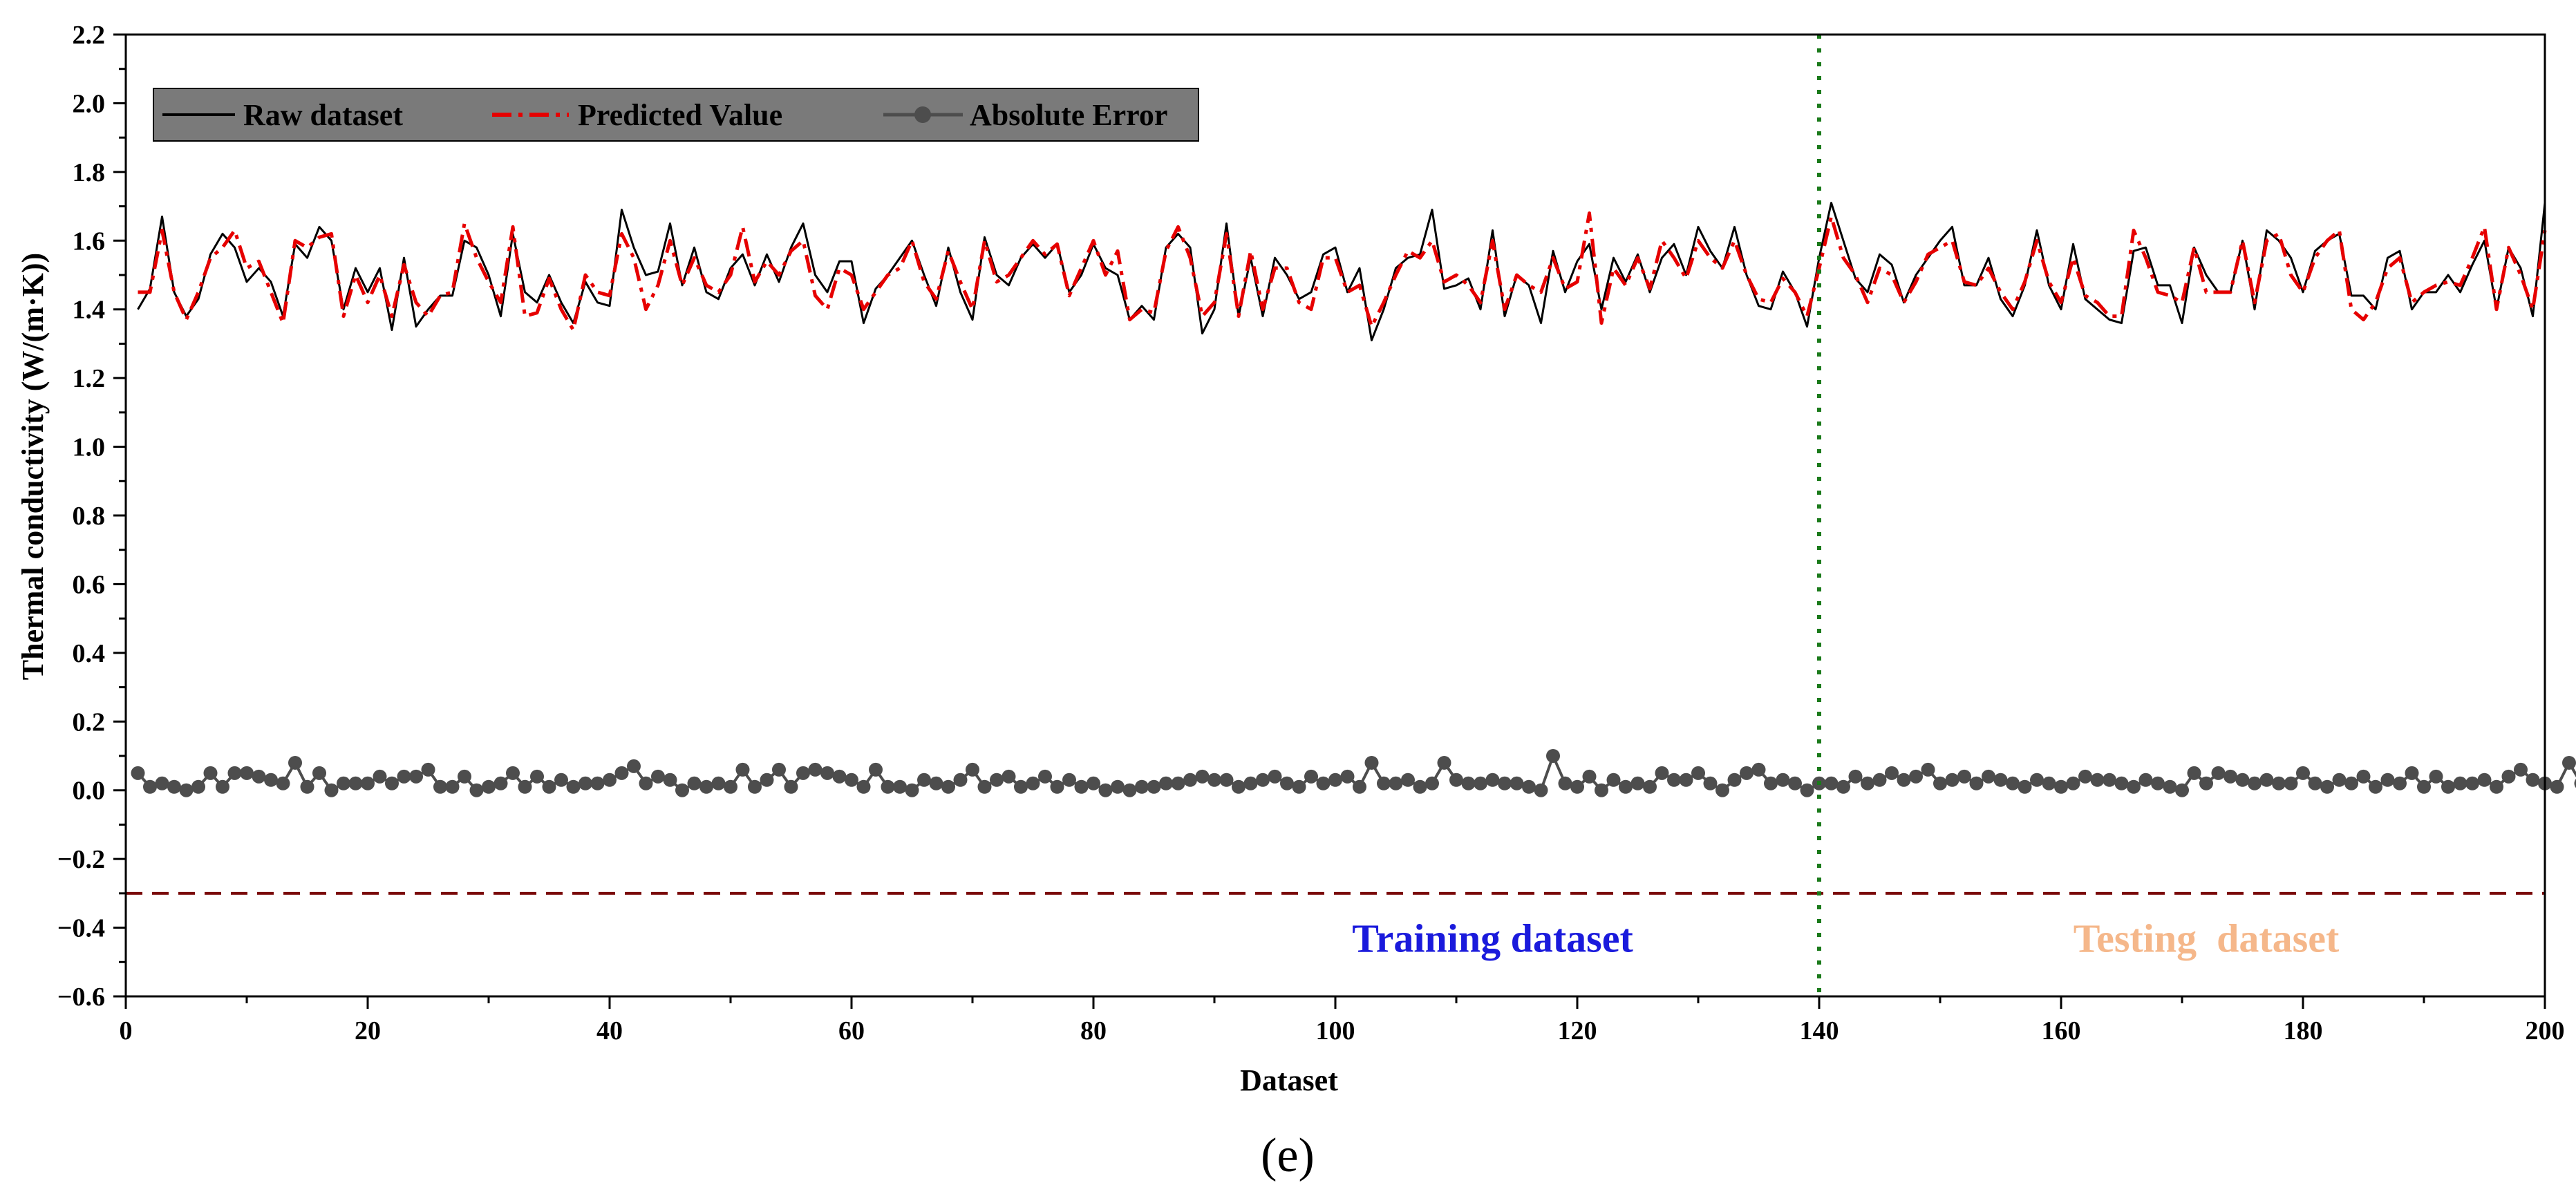 This screenshot has height=1194, width=2576. I want to click on x-tick-label: 100, so click(1335, 1030).